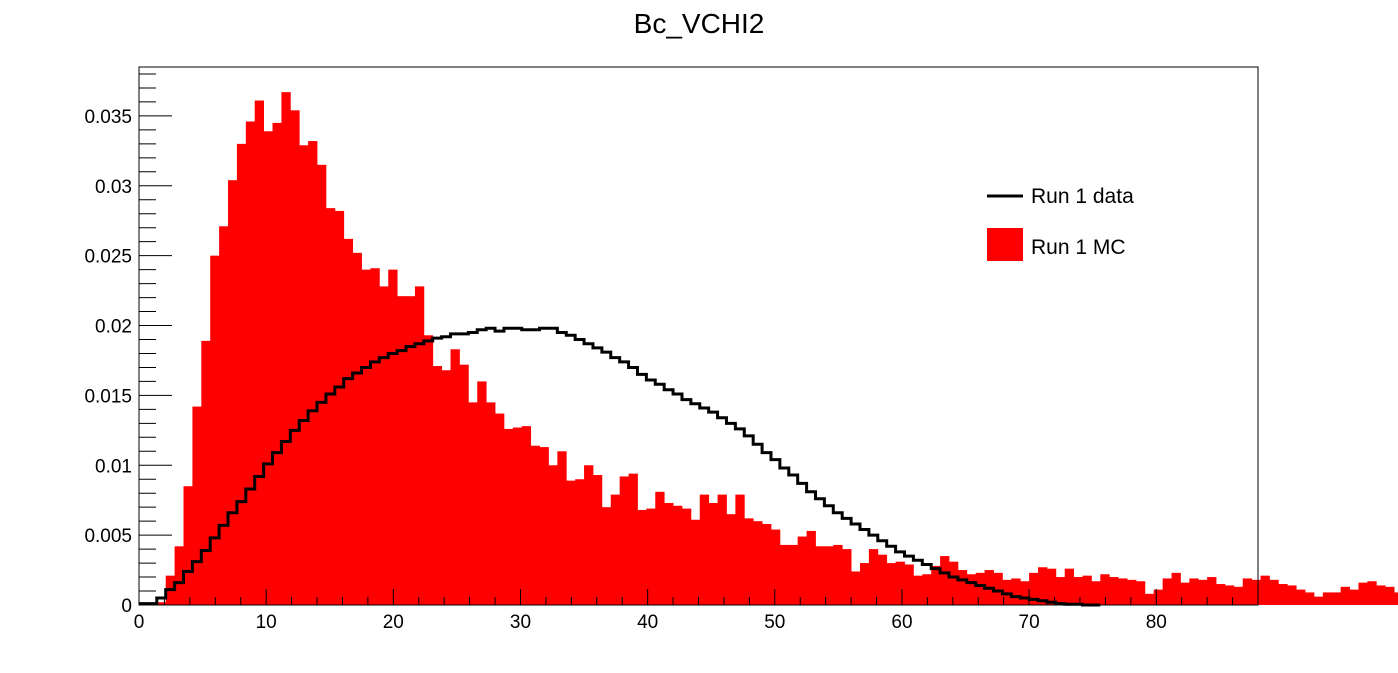 The image size is (1398, 673). Describe the element at coordinates (113, 466) in the screenshot. I see `y-tick-label: 0.01` at that location.